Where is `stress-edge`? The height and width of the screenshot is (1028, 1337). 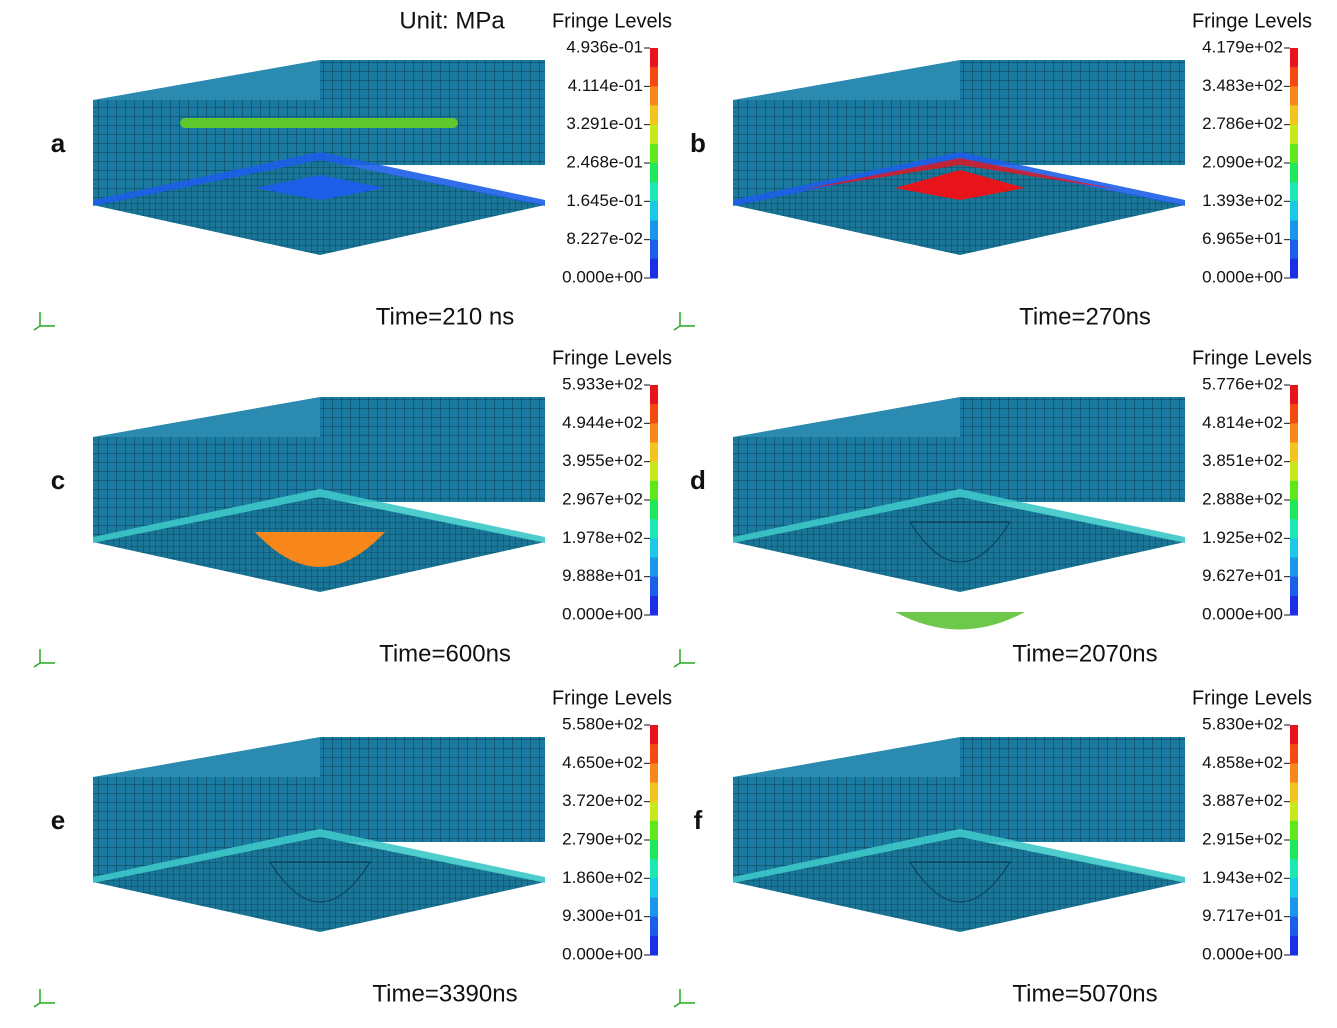 stress-edge is located at coordinates (960, 174).